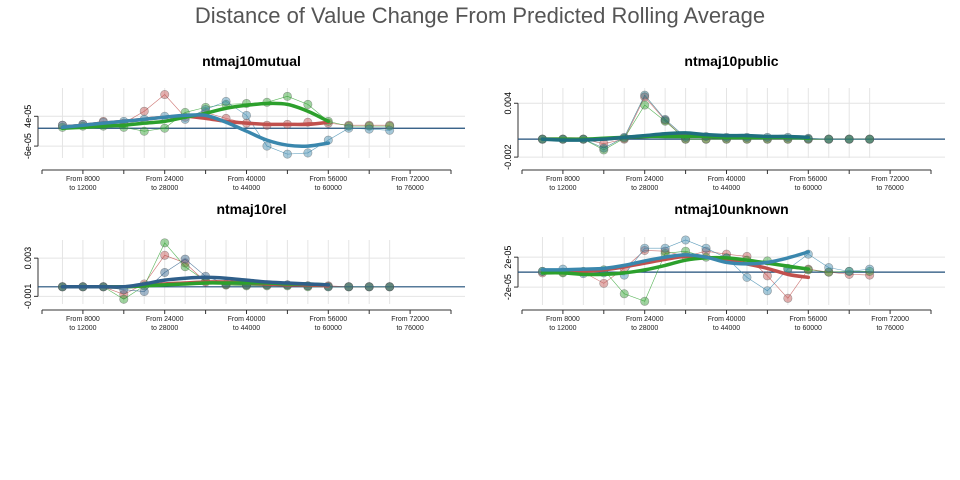 Image resolution: width=960 pixels, height=480 pixels. Describe the element at coordinates (28, 116) in the screenshot. I see `y-tick-label: 4e-05` at that location.